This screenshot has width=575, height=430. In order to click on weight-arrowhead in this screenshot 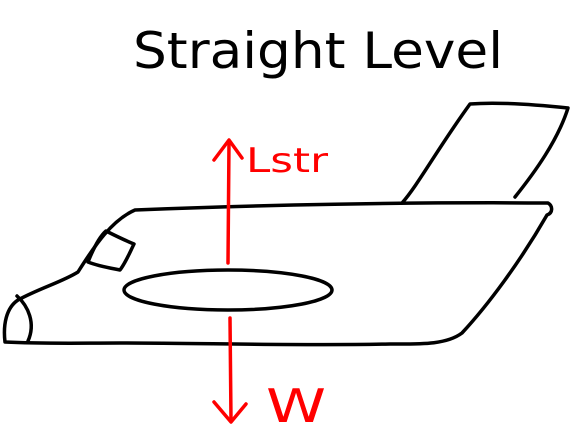, I will do `click(230, 412)`.